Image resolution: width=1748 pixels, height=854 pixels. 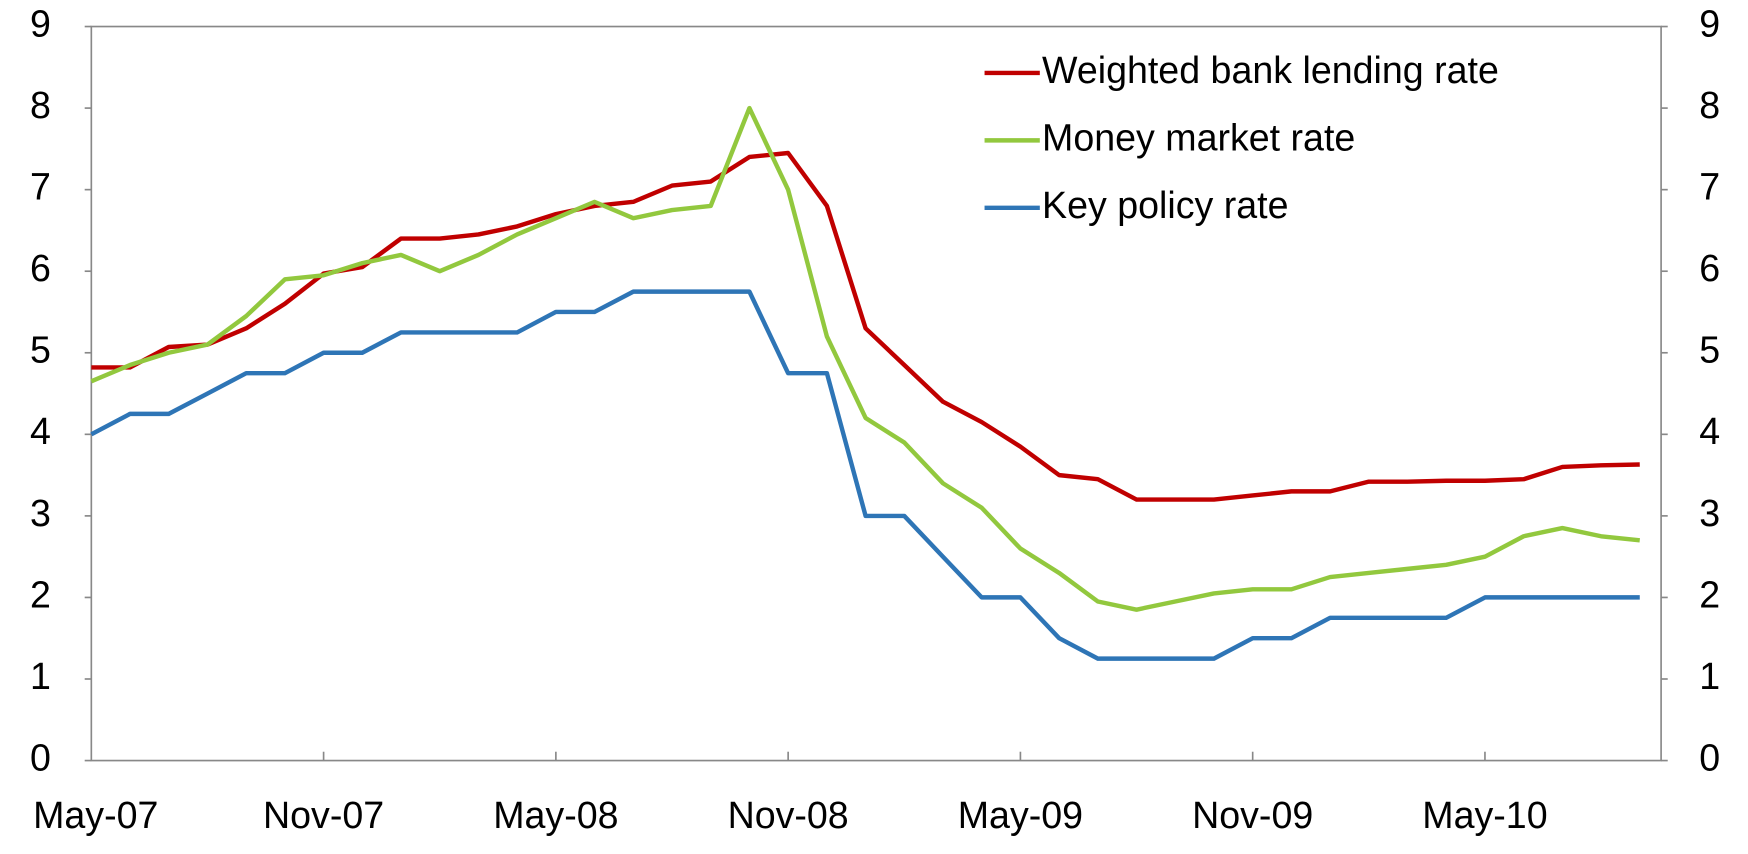 I want to click on legend-label: Weighted bank lending rate, so click(x=1270, y=70).